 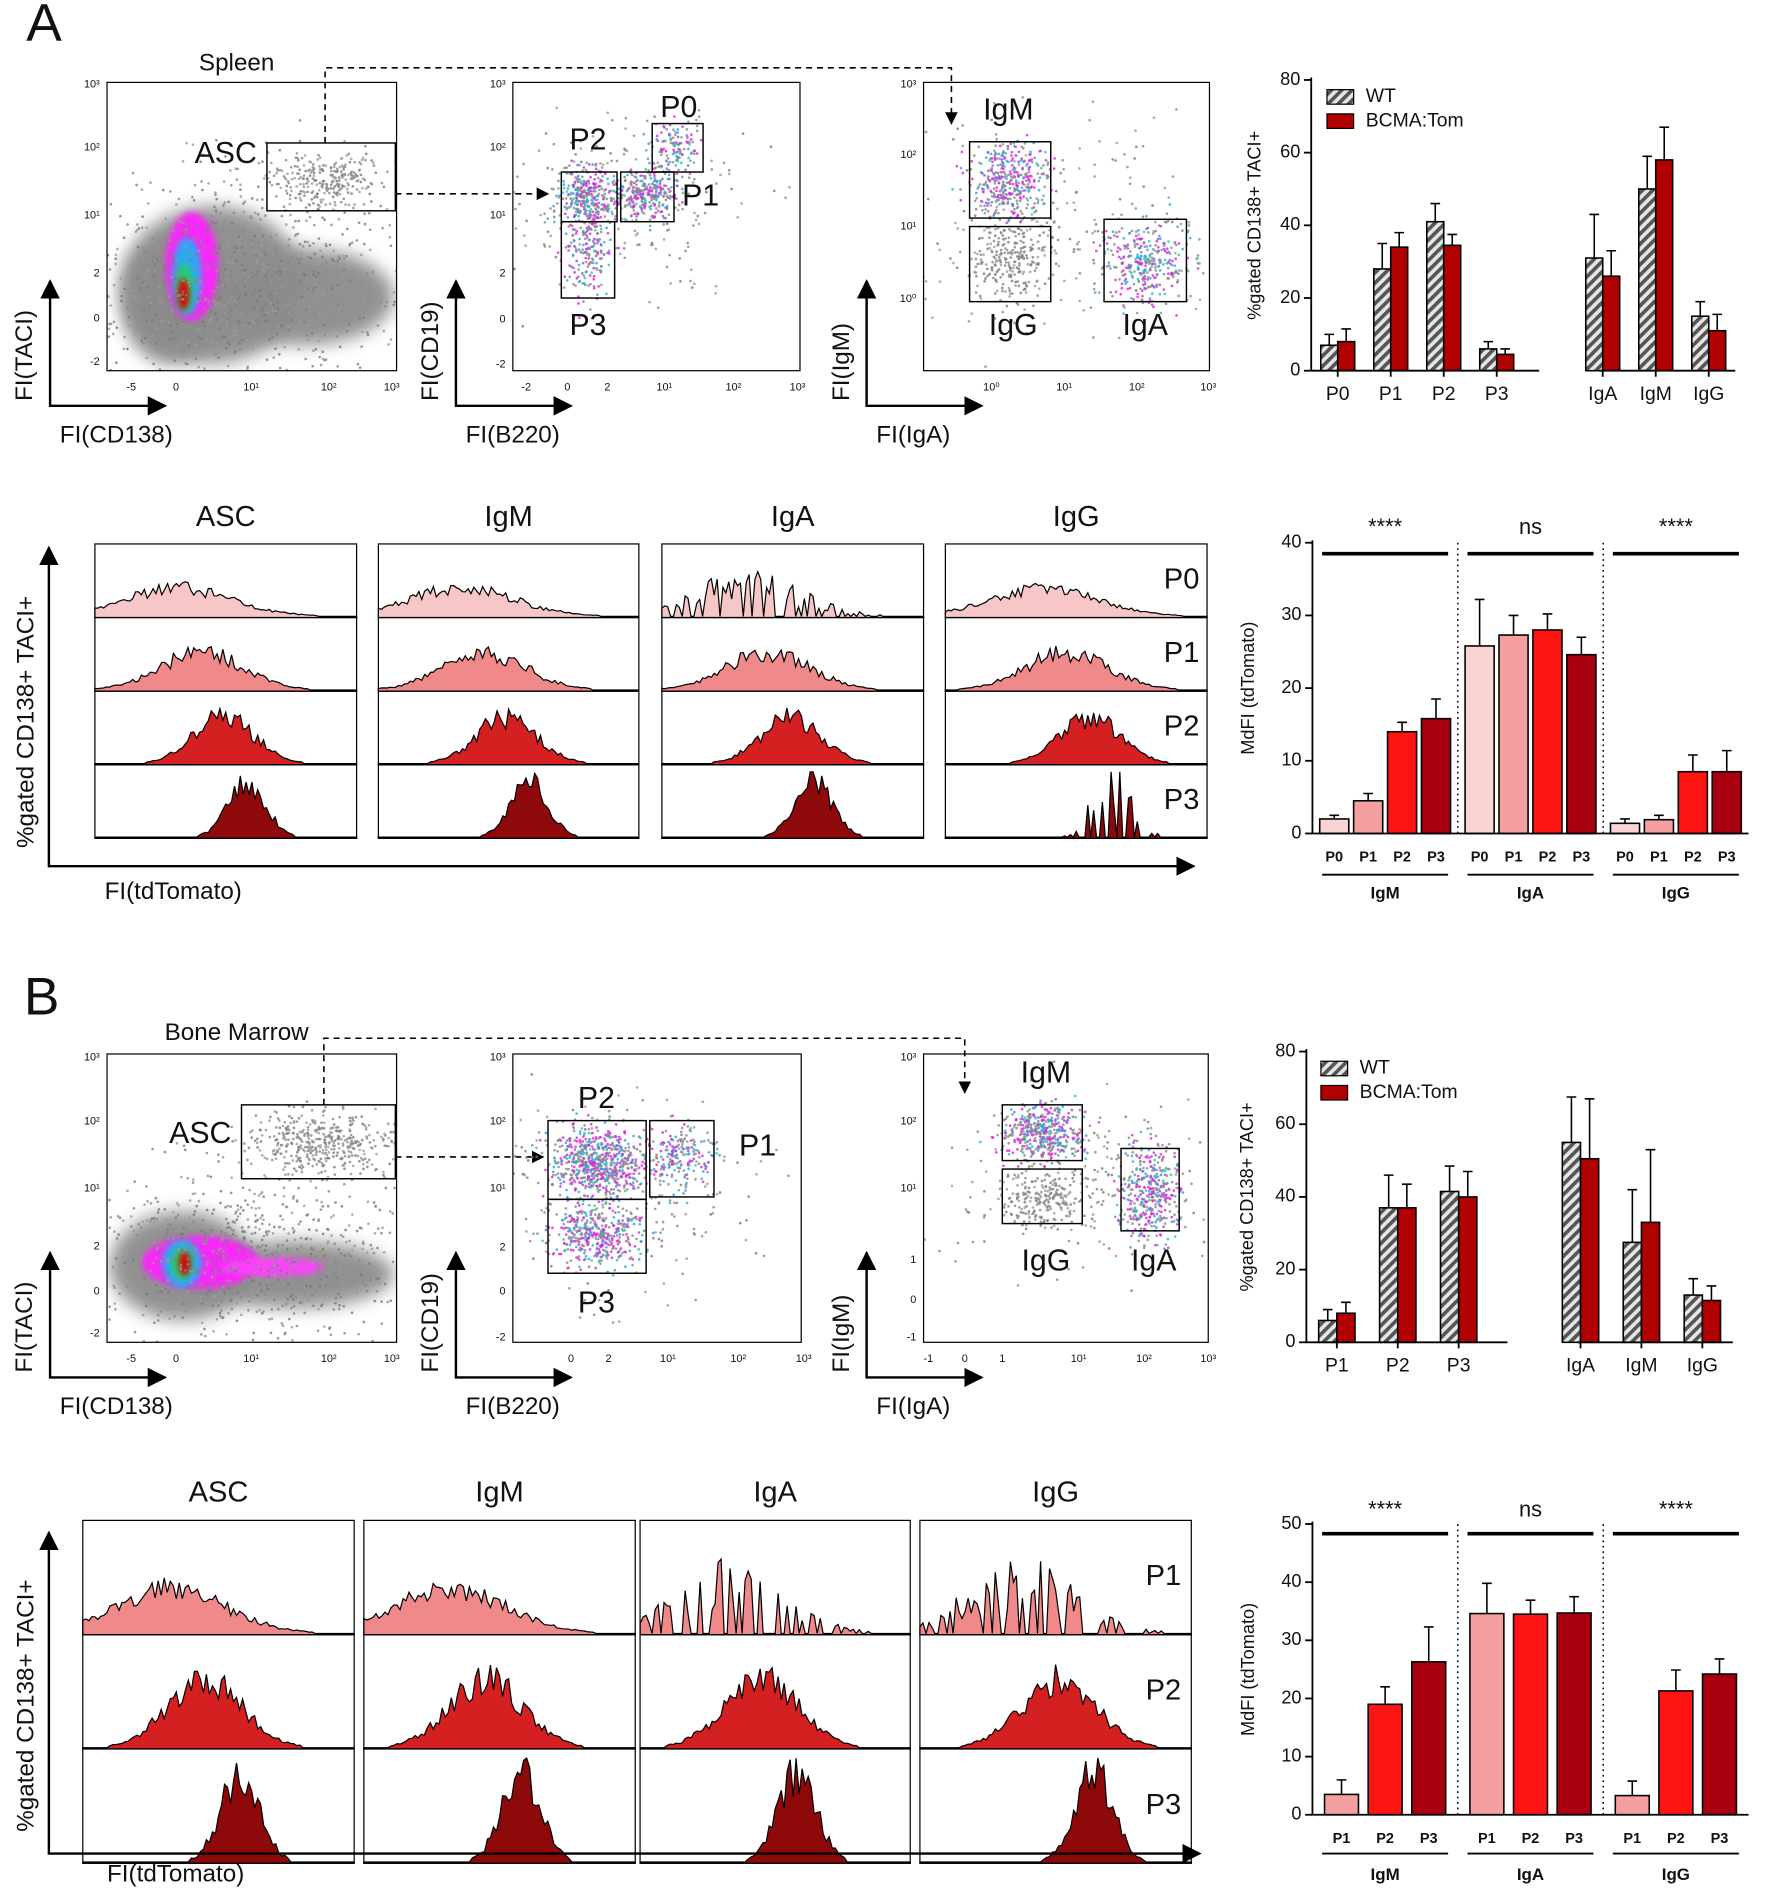 What do you see at coordinates (798, 388) in the screenshot?
I see `x-tick-label: 10³` at bounding box center [798, 388].